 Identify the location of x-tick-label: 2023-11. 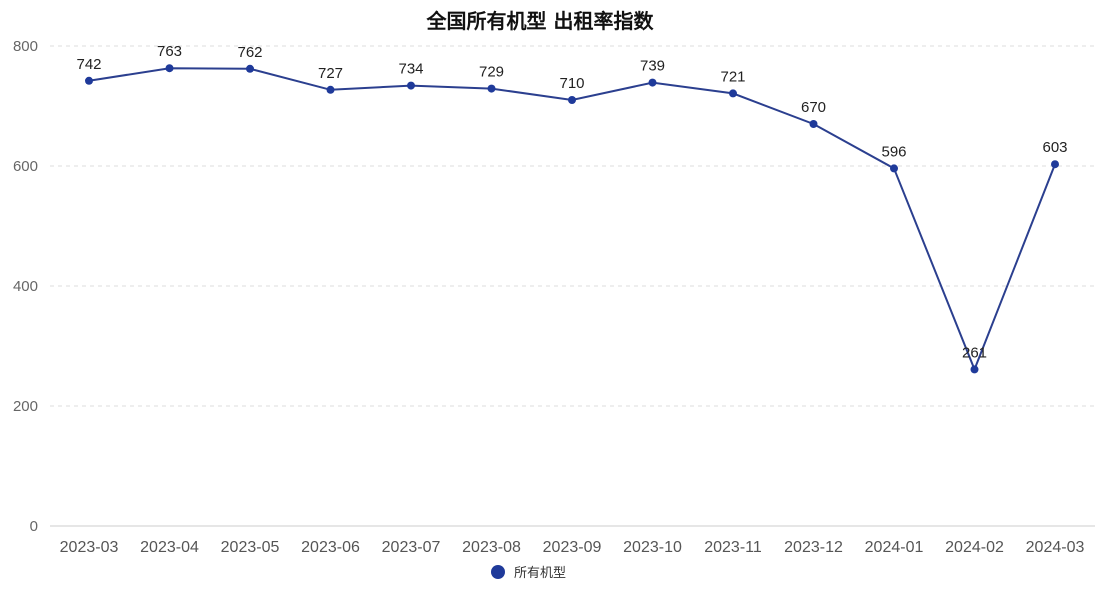
(733, 547).